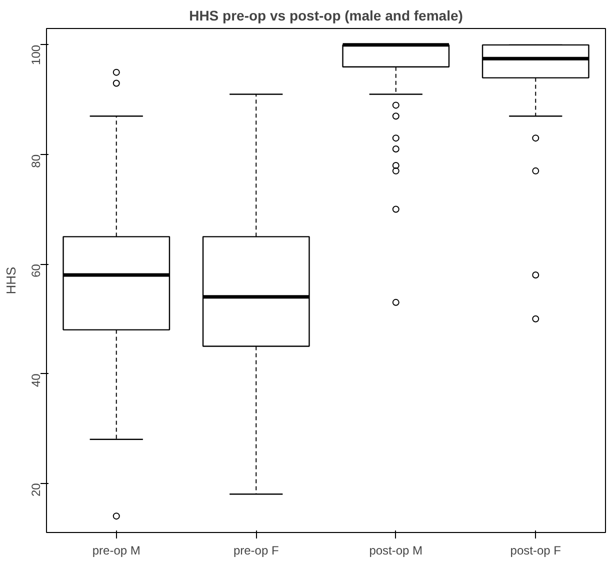 The width and height of the screenshot is (616, 568). I want to click on y-tick-label: 80, so click(36, 161).